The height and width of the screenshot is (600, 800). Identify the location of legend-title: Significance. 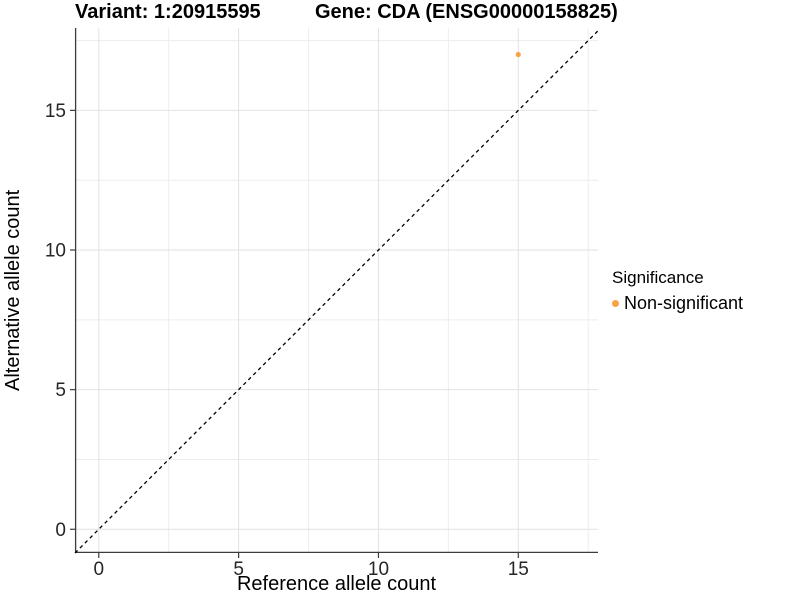
(658, 277).